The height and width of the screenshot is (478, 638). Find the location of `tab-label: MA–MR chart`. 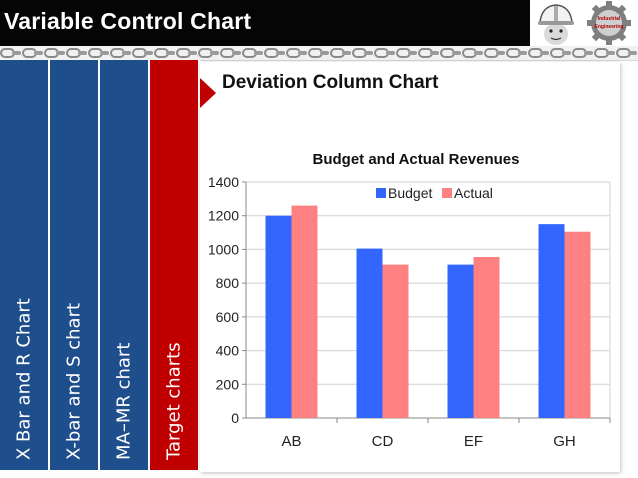

tab-label: MA–MR chart is located at coordinates (124, 401).